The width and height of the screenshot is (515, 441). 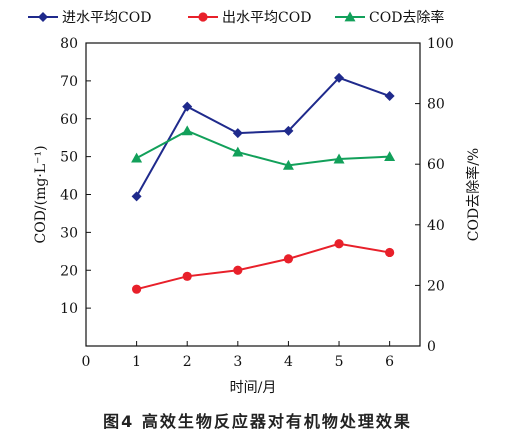 What do you see at coordinates (69, 271) in the screenshot?
I see `y-left-tick-label: 20` at bounding box center [69, 271].